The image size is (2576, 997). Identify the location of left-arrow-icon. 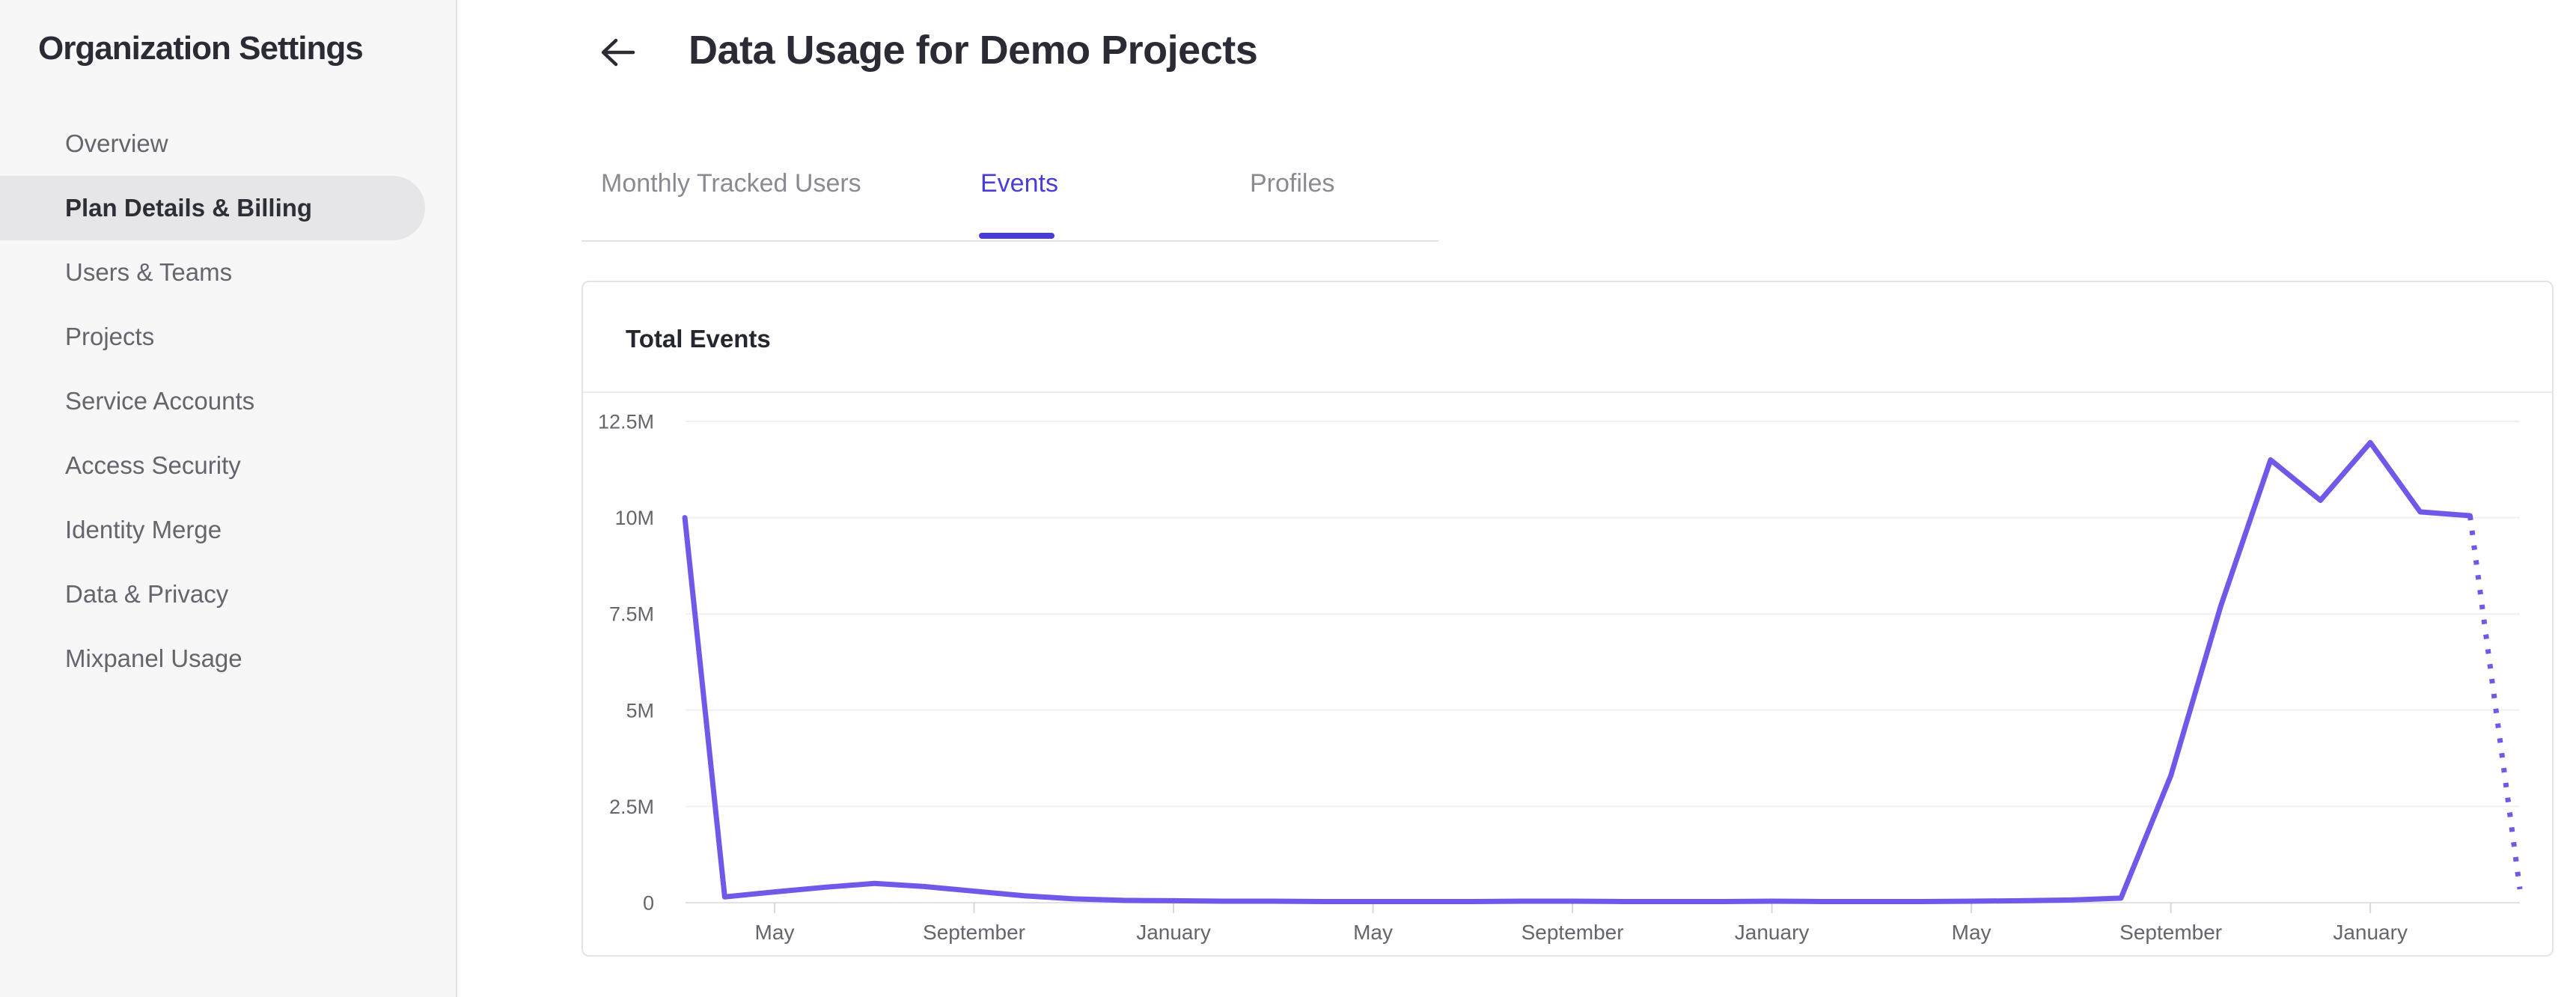
(618, 53).